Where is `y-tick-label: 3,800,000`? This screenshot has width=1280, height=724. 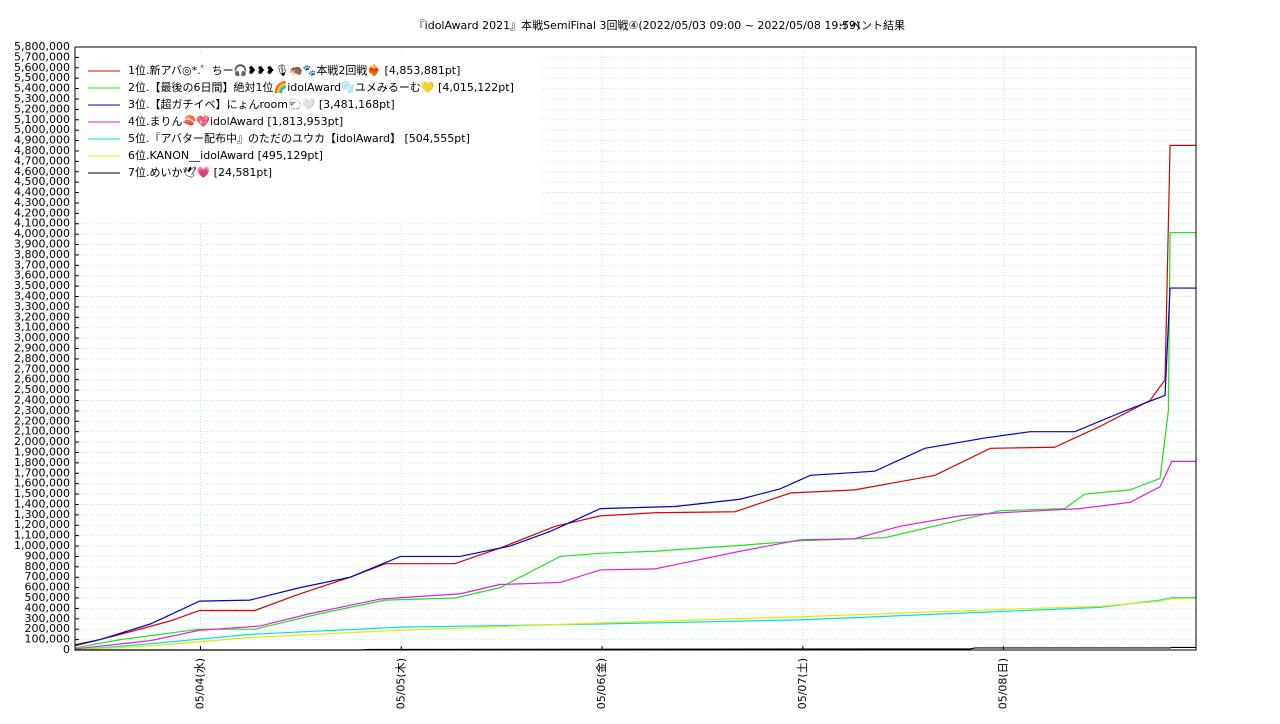 y-tick-label: 3,800,000 is located at coordinates (42, 254).